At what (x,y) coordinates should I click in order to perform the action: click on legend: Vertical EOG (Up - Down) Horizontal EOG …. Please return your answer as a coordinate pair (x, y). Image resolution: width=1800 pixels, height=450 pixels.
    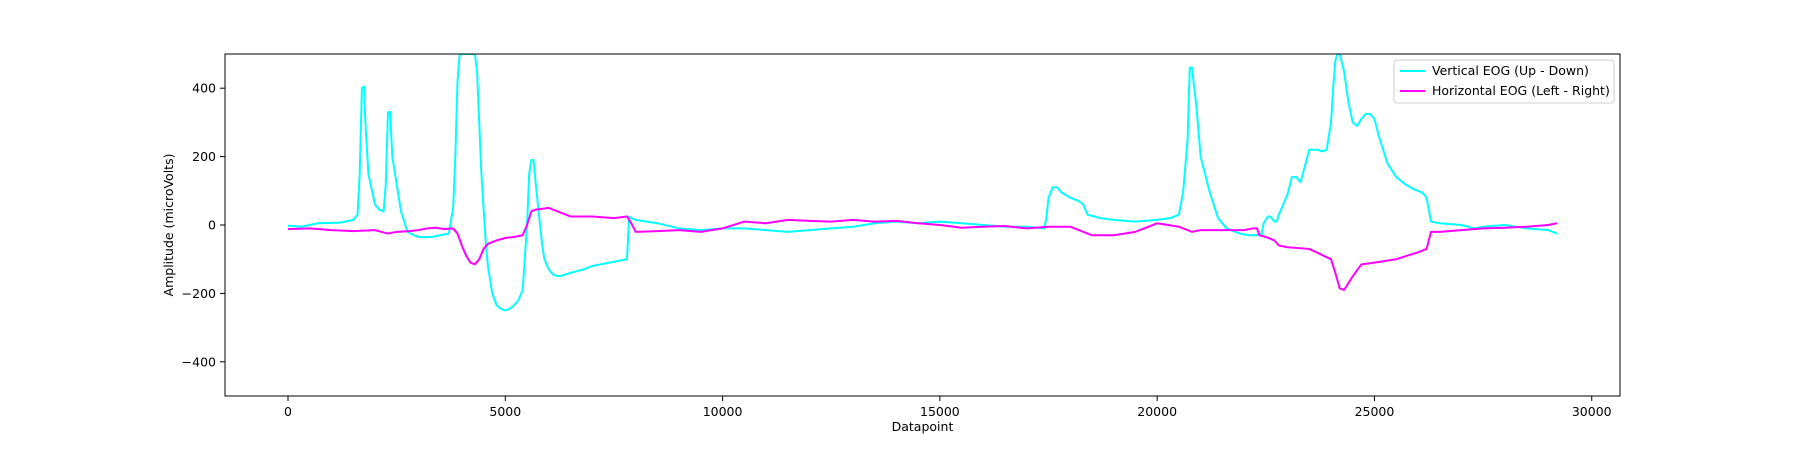
    Looking at the image, I should click on (1504, 81).